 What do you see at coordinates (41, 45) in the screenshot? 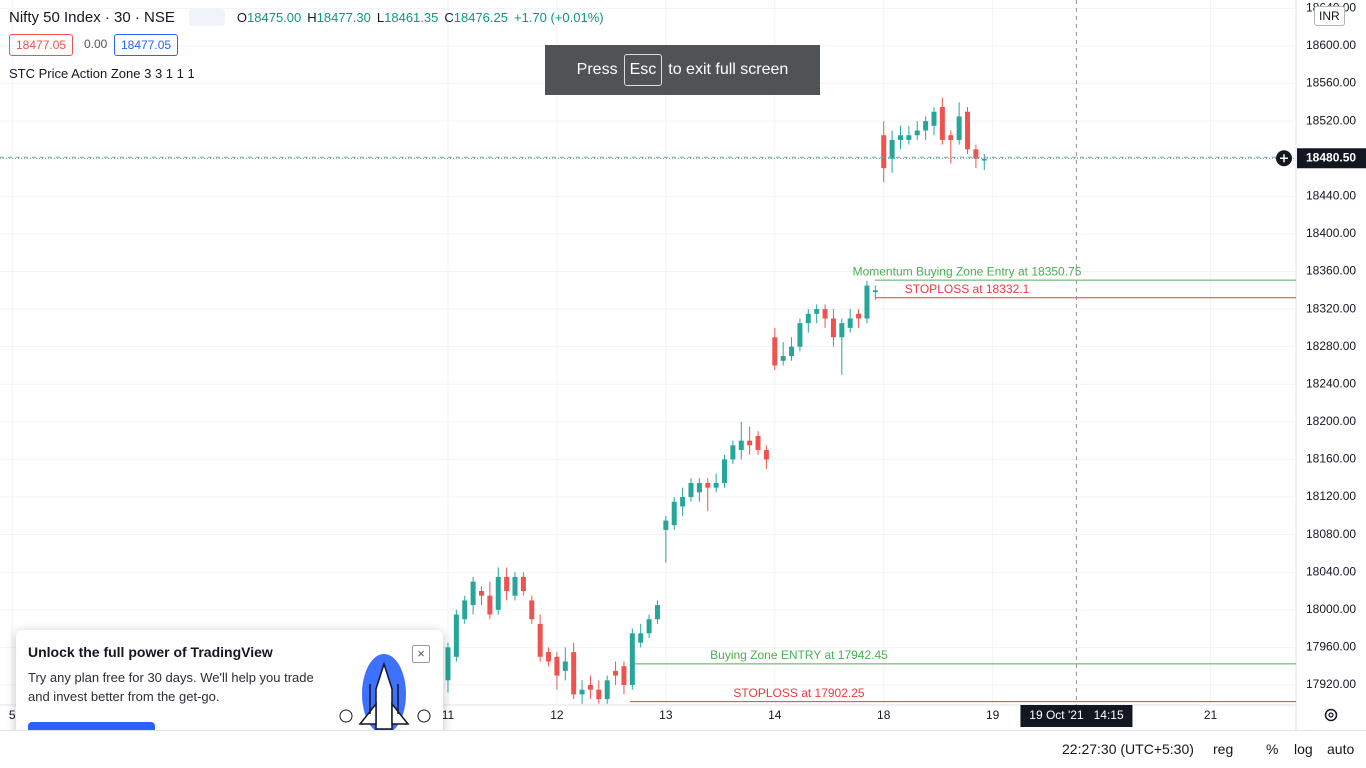
I see `bid-box: 18477.05` at bounding box center [41, 45].